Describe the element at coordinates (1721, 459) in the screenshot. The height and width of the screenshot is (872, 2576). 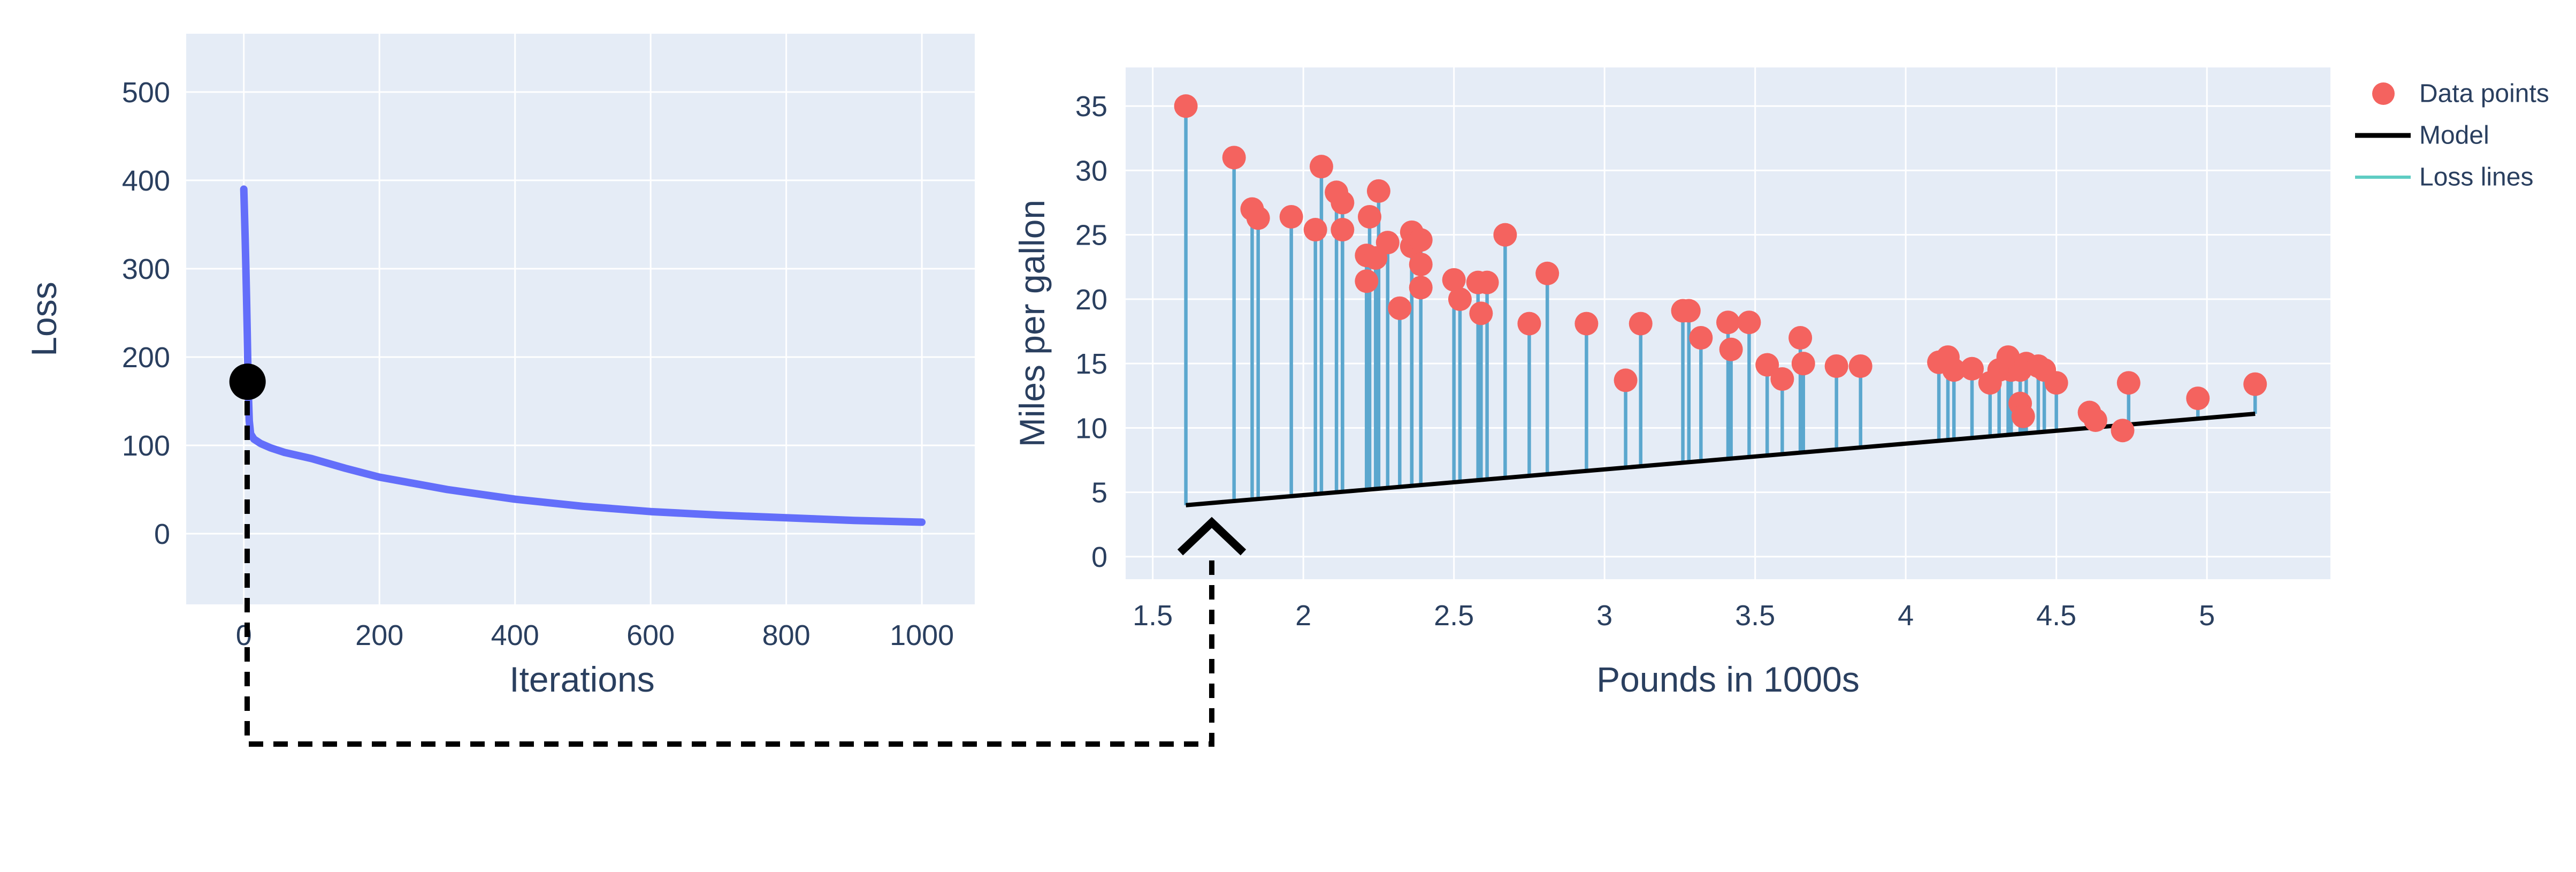
I see `model-line` at that location.